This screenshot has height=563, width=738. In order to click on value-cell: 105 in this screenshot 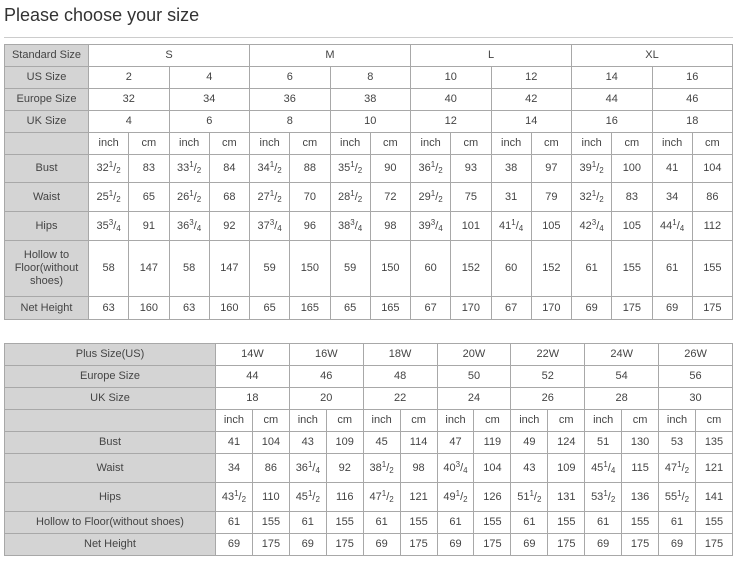, I will do `click(551, 226)`.